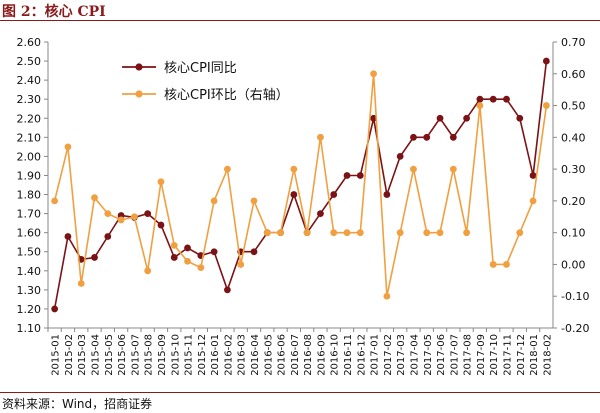 The width and height of the screenshot is (600, 413). What do you see at coordinates (109, 355) in the screenshot?
I see `x-tick-label: 2015-05` at bounding box center [109, 355].